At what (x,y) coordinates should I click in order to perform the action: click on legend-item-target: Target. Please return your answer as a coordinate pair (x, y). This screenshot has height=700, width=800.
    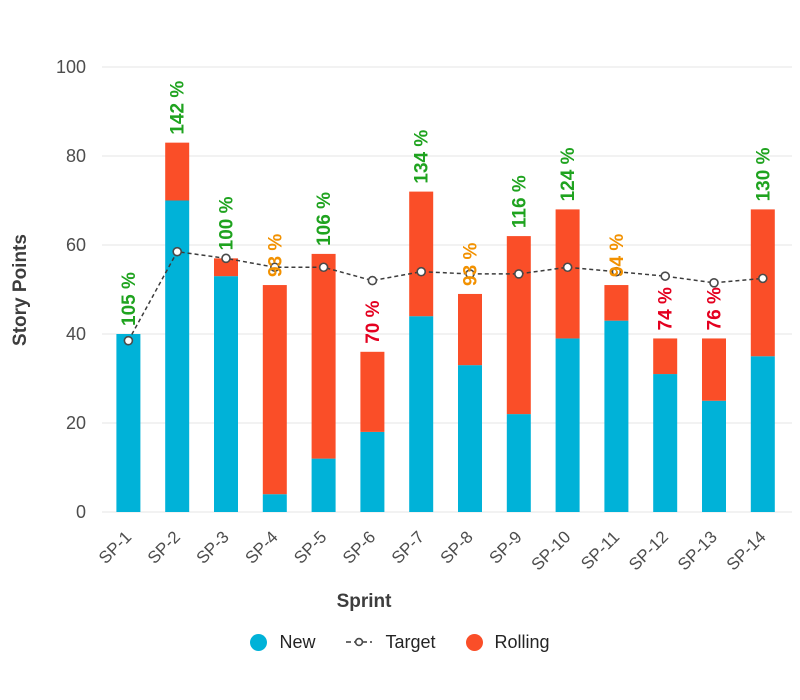
    Looking at the image, I should click on (390, 642).